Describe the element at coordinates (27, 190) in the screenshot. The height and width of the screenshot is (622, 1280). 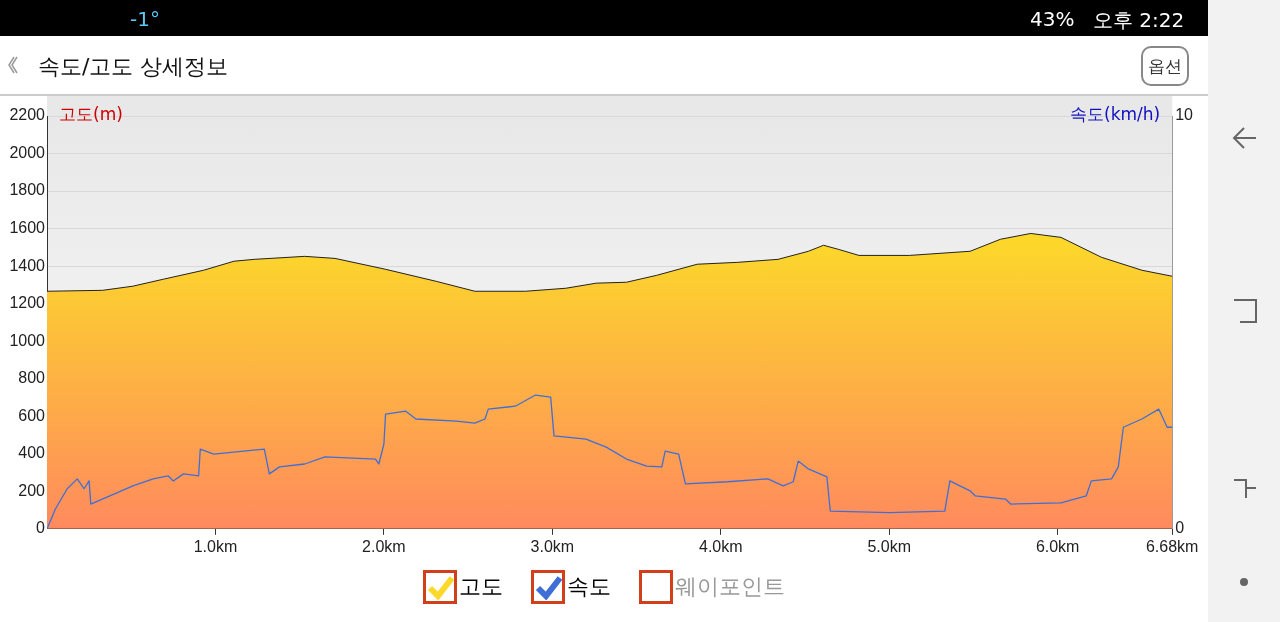
I see `y-tick-label: 1800` at that location.